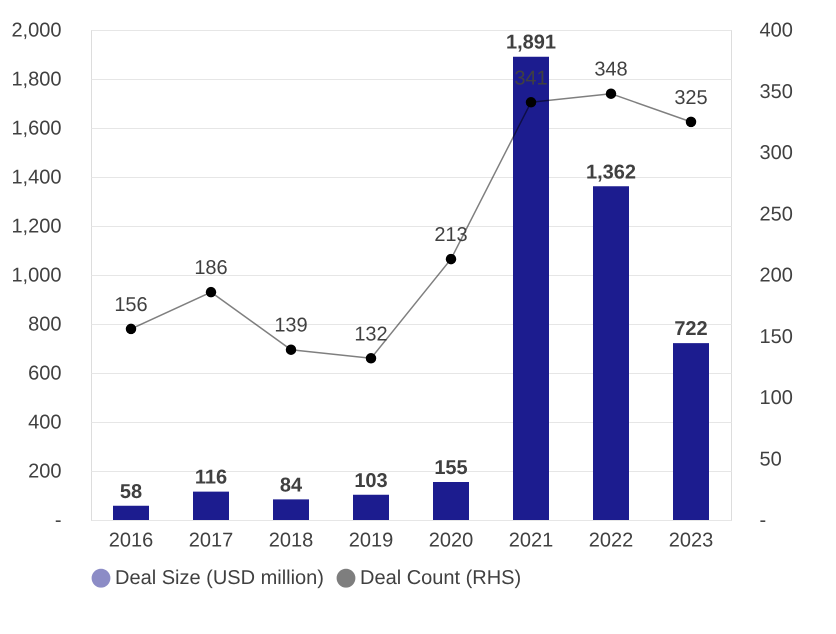 This screenshot has height=634, width=836. What do you see at coordinates (691, 329) in the screenshot?
I see `data-label: 722` at bounding box center [691, 329].